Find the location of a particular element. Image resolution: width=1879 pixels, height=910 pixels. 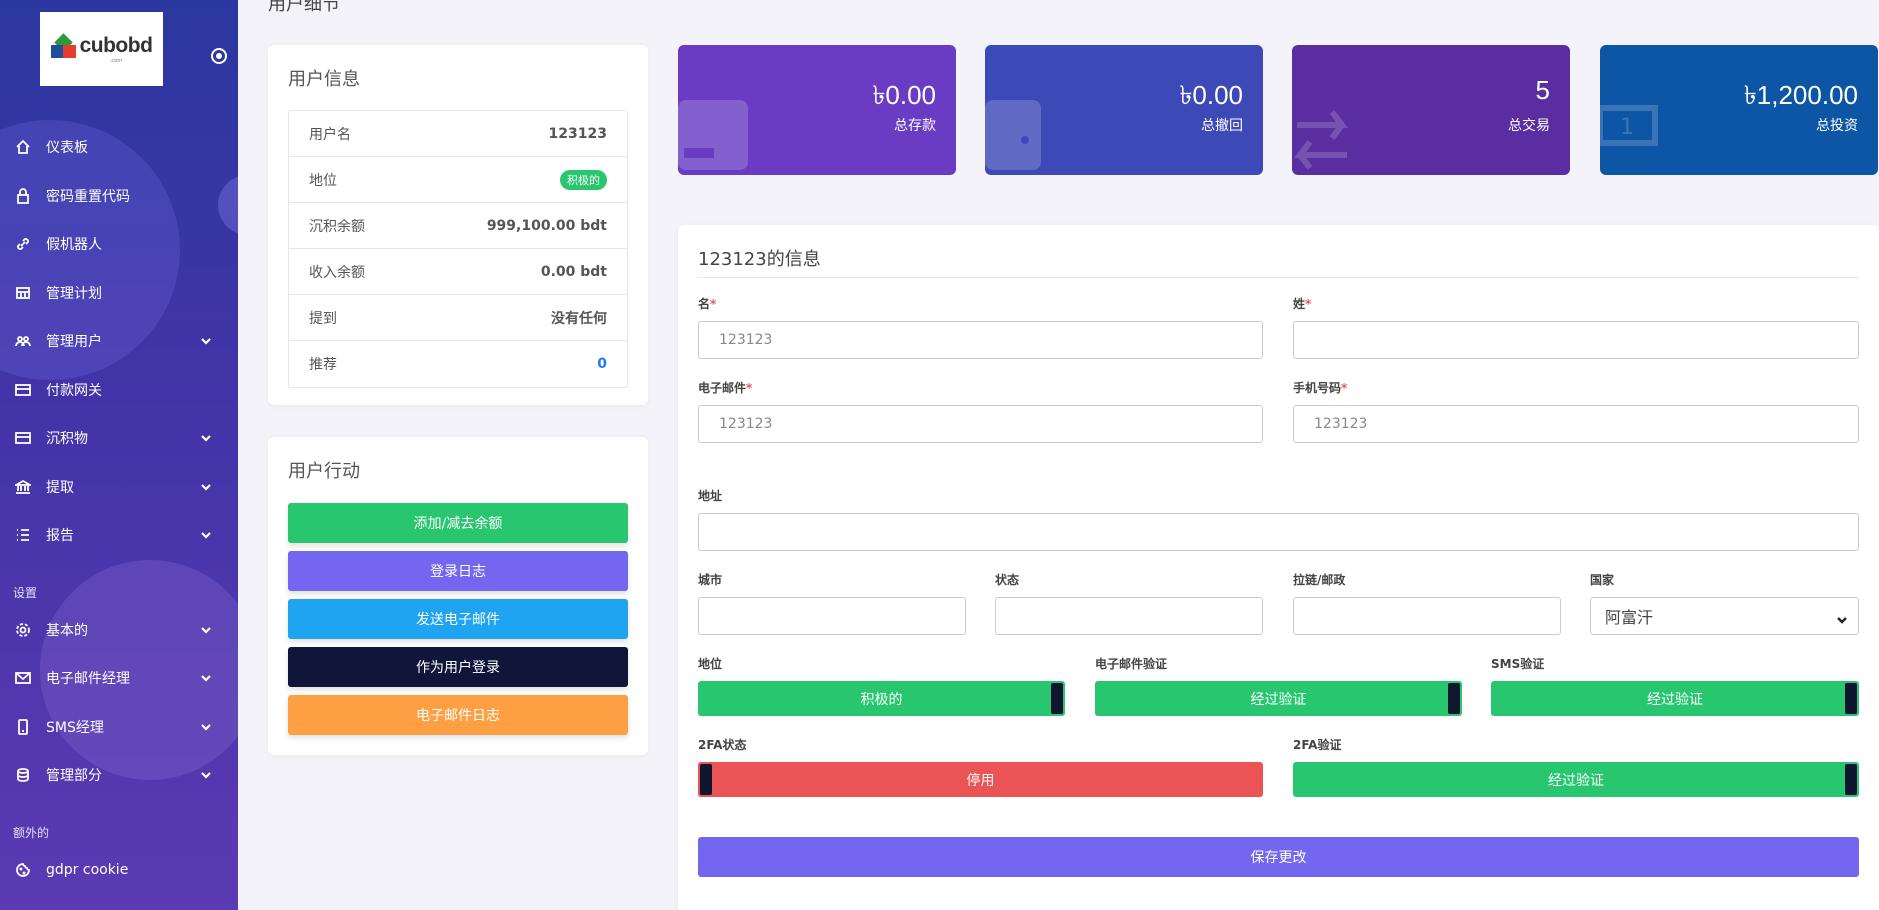

sidebar-item-fake-bot: 假机器人 is located at coordinates (119, 244).